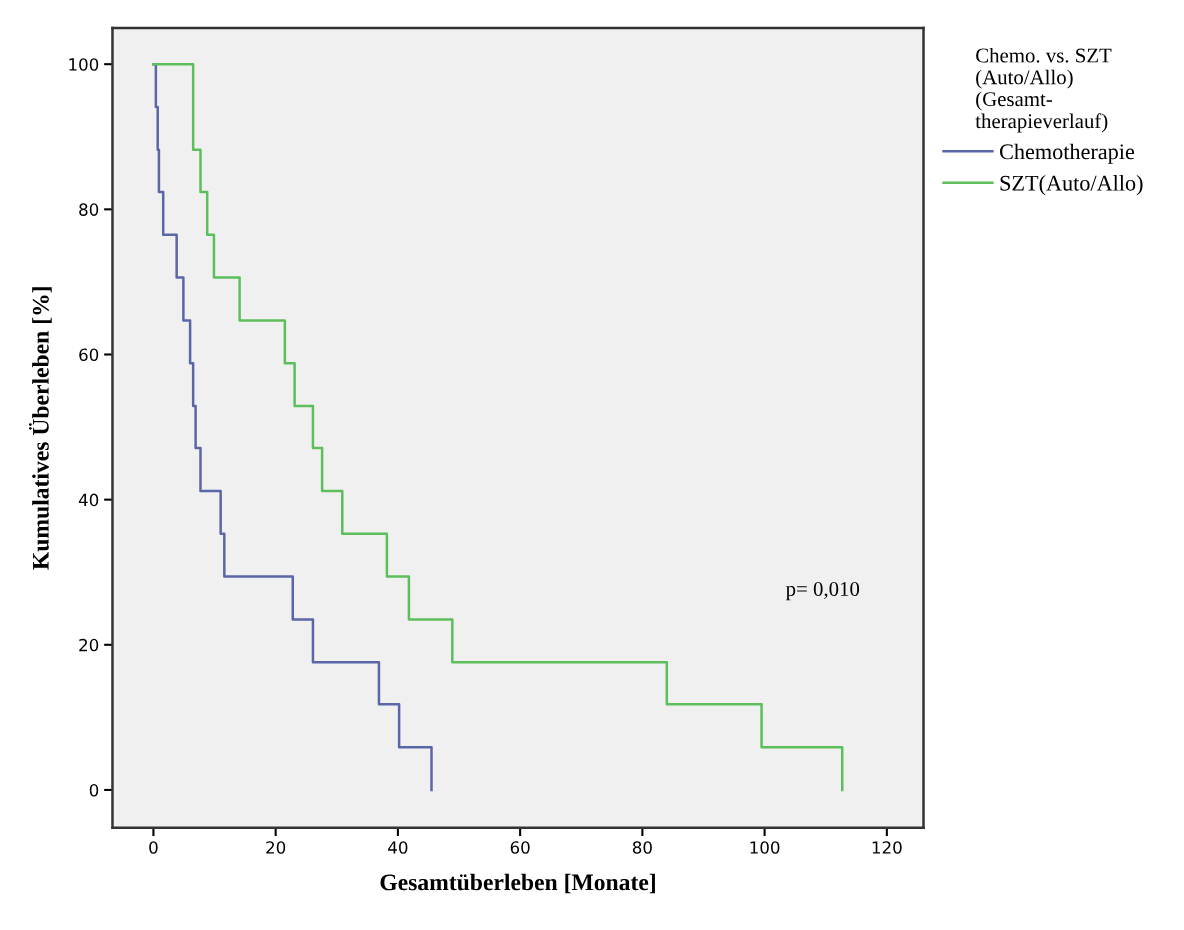 The width and height of the screenshot is (1184, 930). What do you see at coordinates (89, 209) in the screenshot?
I see `y-tick-label: 80` at bounding box center [89, 209].